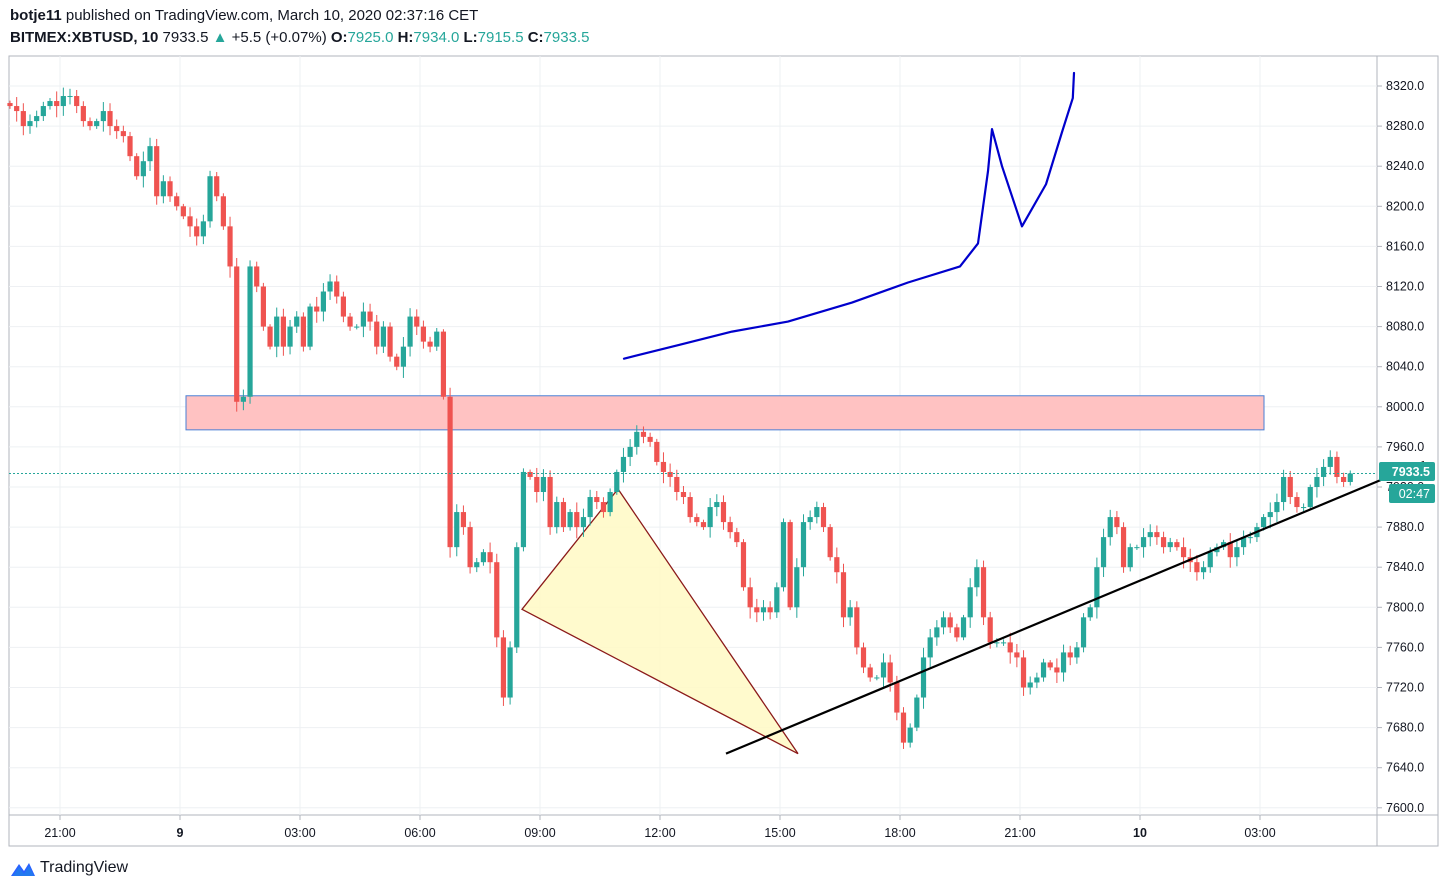 Image resolution: width=1446 pixels, height=894 pixels. I want to click on price-tick-label: 7960.0, so click(1405, 447).